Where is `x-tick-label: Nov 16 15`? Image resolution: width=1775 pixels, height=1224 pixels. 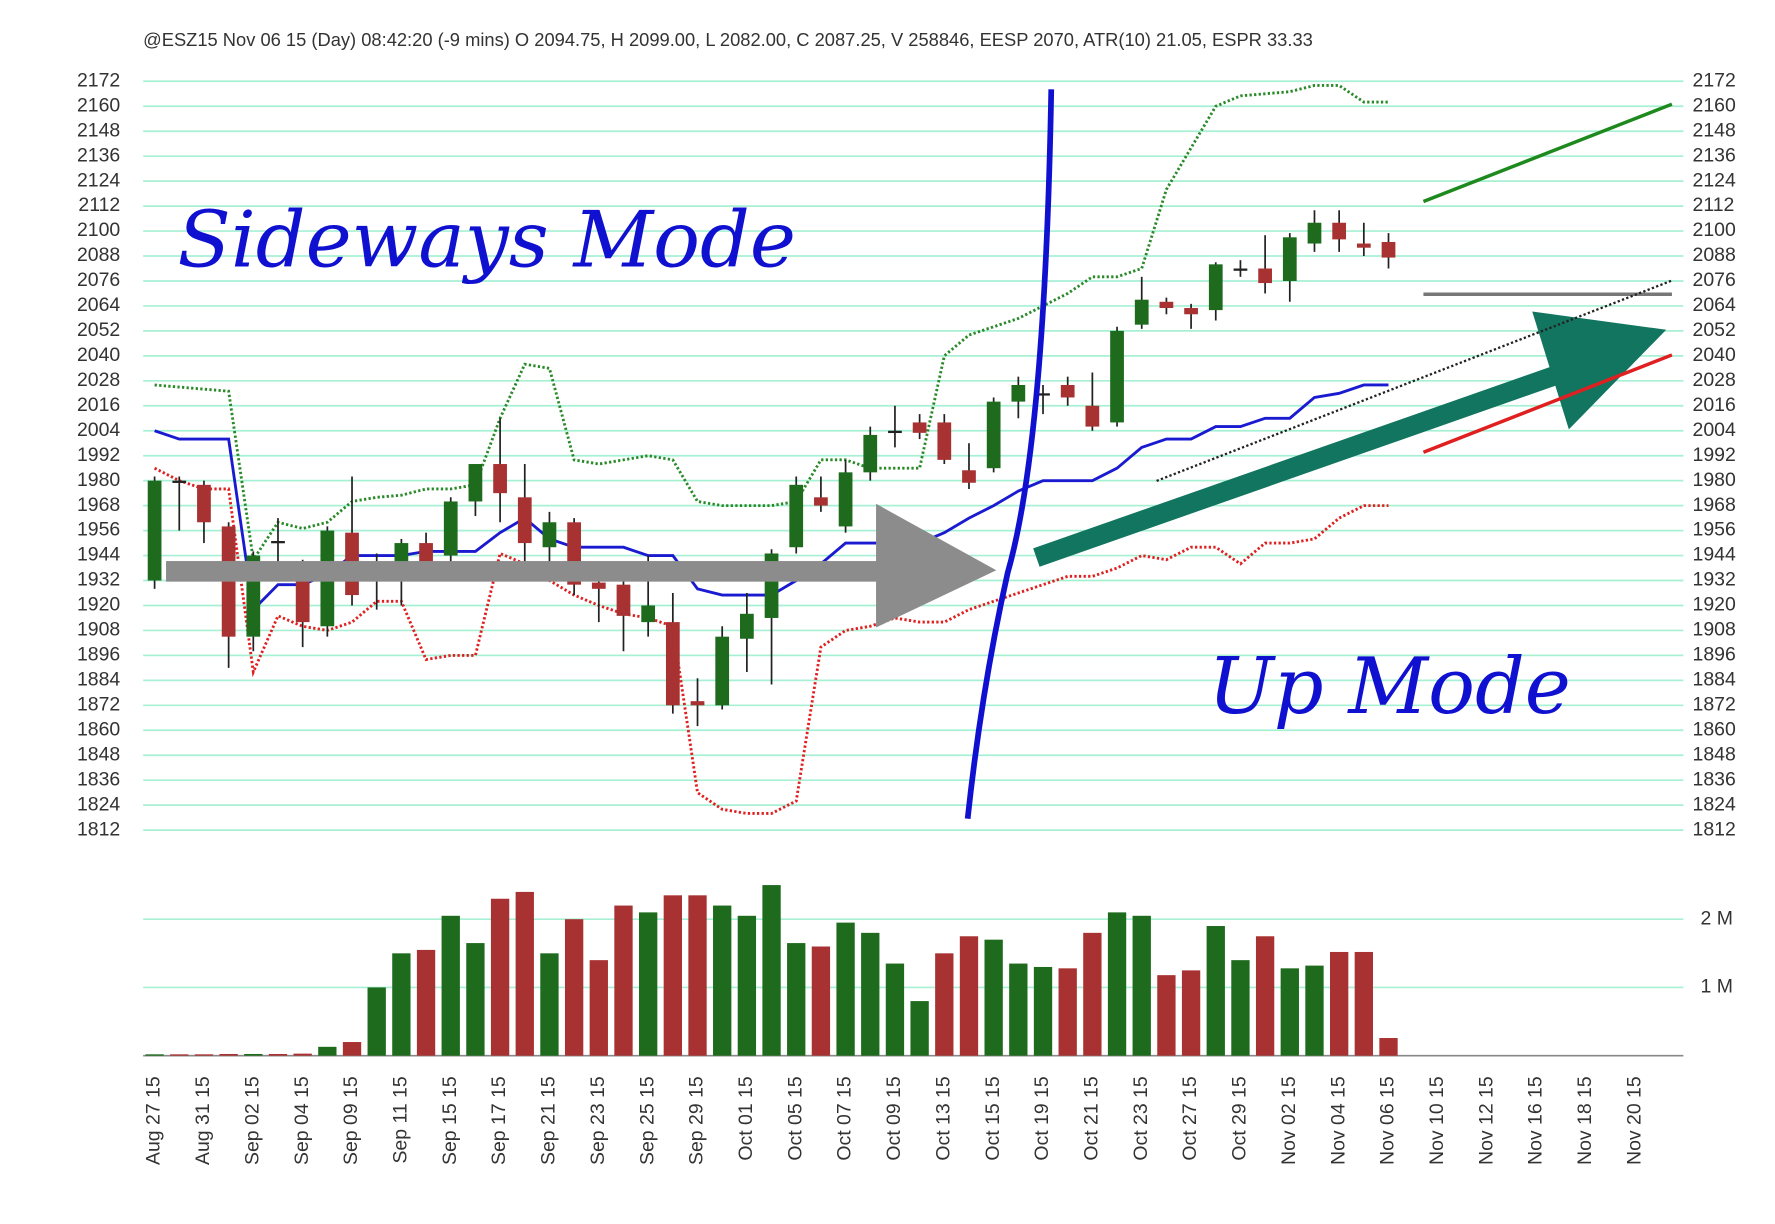 x-tick-label: Nov 16 15 is located at coordinates (1536, 1120).